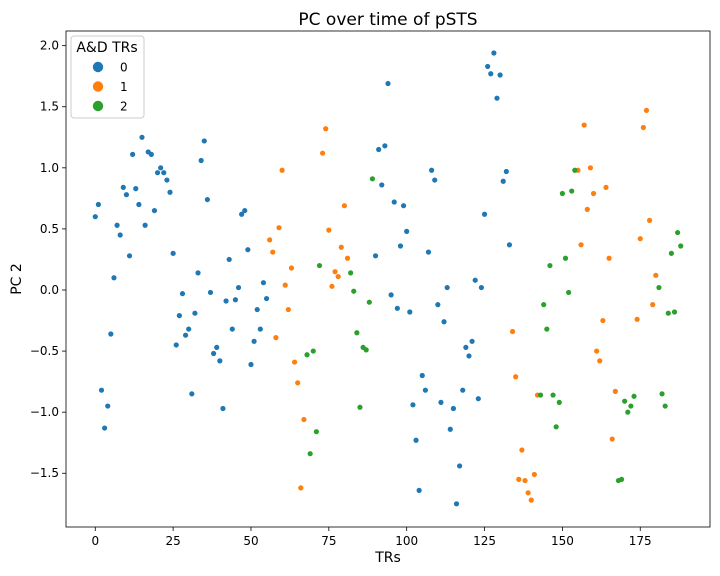 Image resolution: width=720 pixels, height=576 pixels. I want to click on legend-label-0: 0, so click(124, 68).